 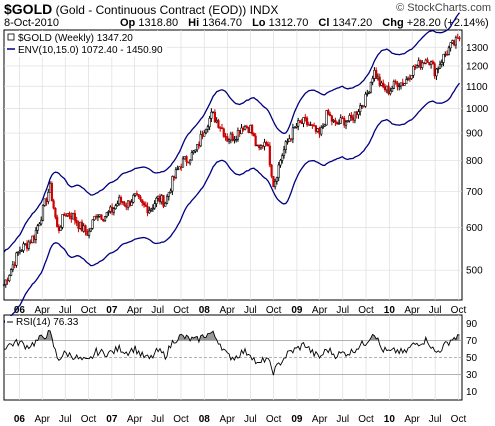 What do you see at coordinates (128, 23) in the screenshot?
I see `open-label: Op` at bounding box center [128, 23].